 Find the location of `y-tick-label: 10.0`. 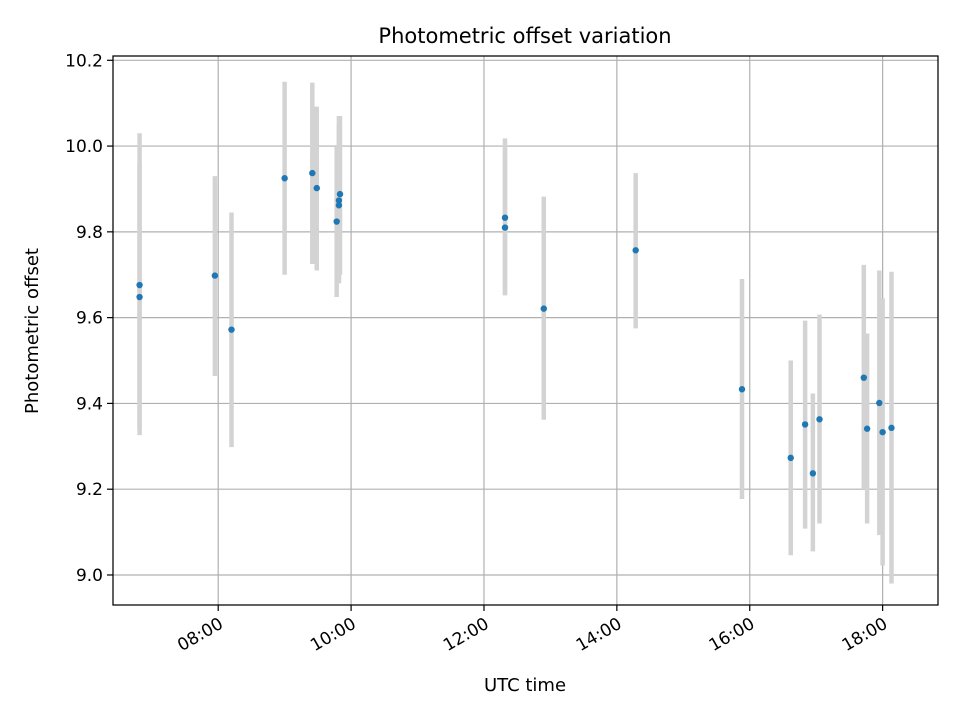

y-tick-label: 10.0 is located at coordinates (84, 147).